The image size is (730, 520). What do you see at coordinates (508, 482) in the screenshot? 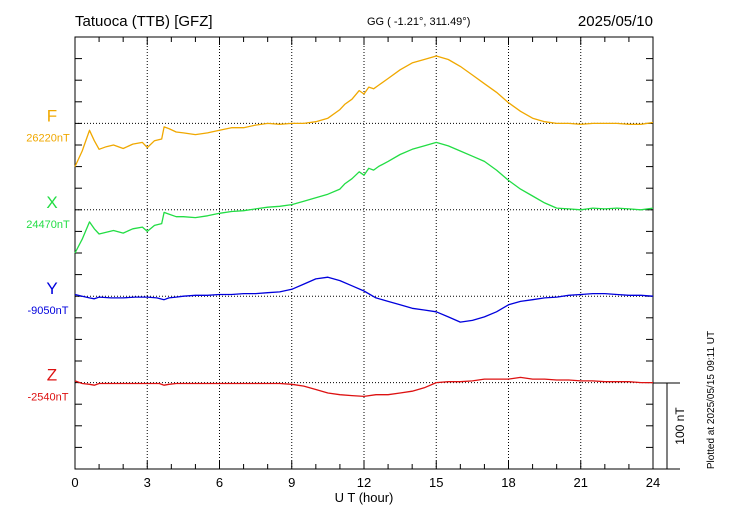
I see `x-tick-label: 18` at bounding box center [508, 482].